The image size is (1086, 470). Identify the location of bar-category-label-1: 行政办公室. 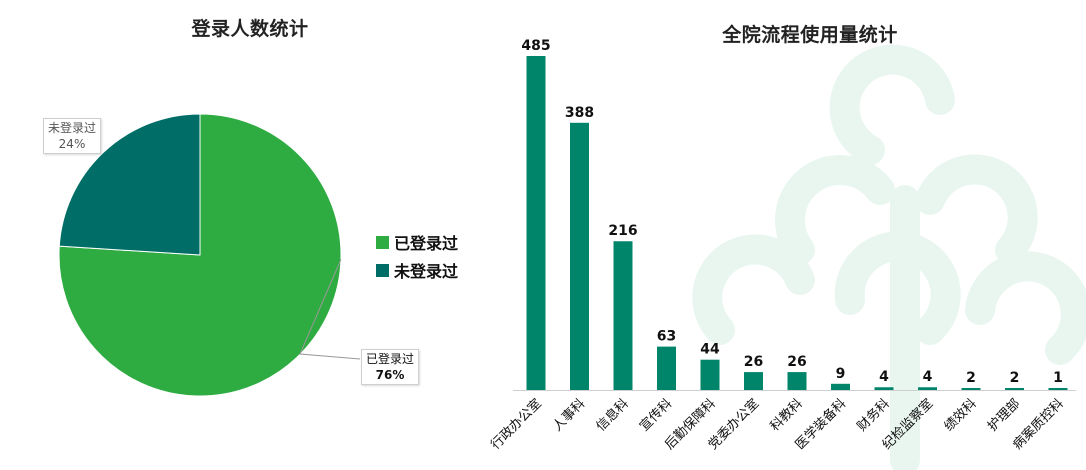
(516, 424).